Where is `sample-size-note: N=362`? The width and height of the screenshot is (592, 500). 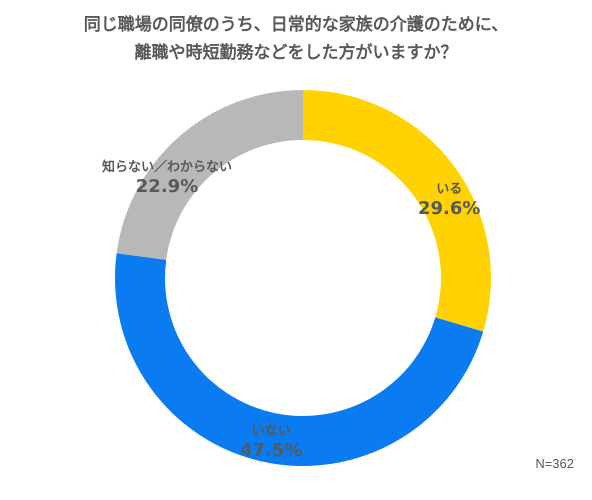 sample-size-note: N=362 is located at coordinates (554, 463).